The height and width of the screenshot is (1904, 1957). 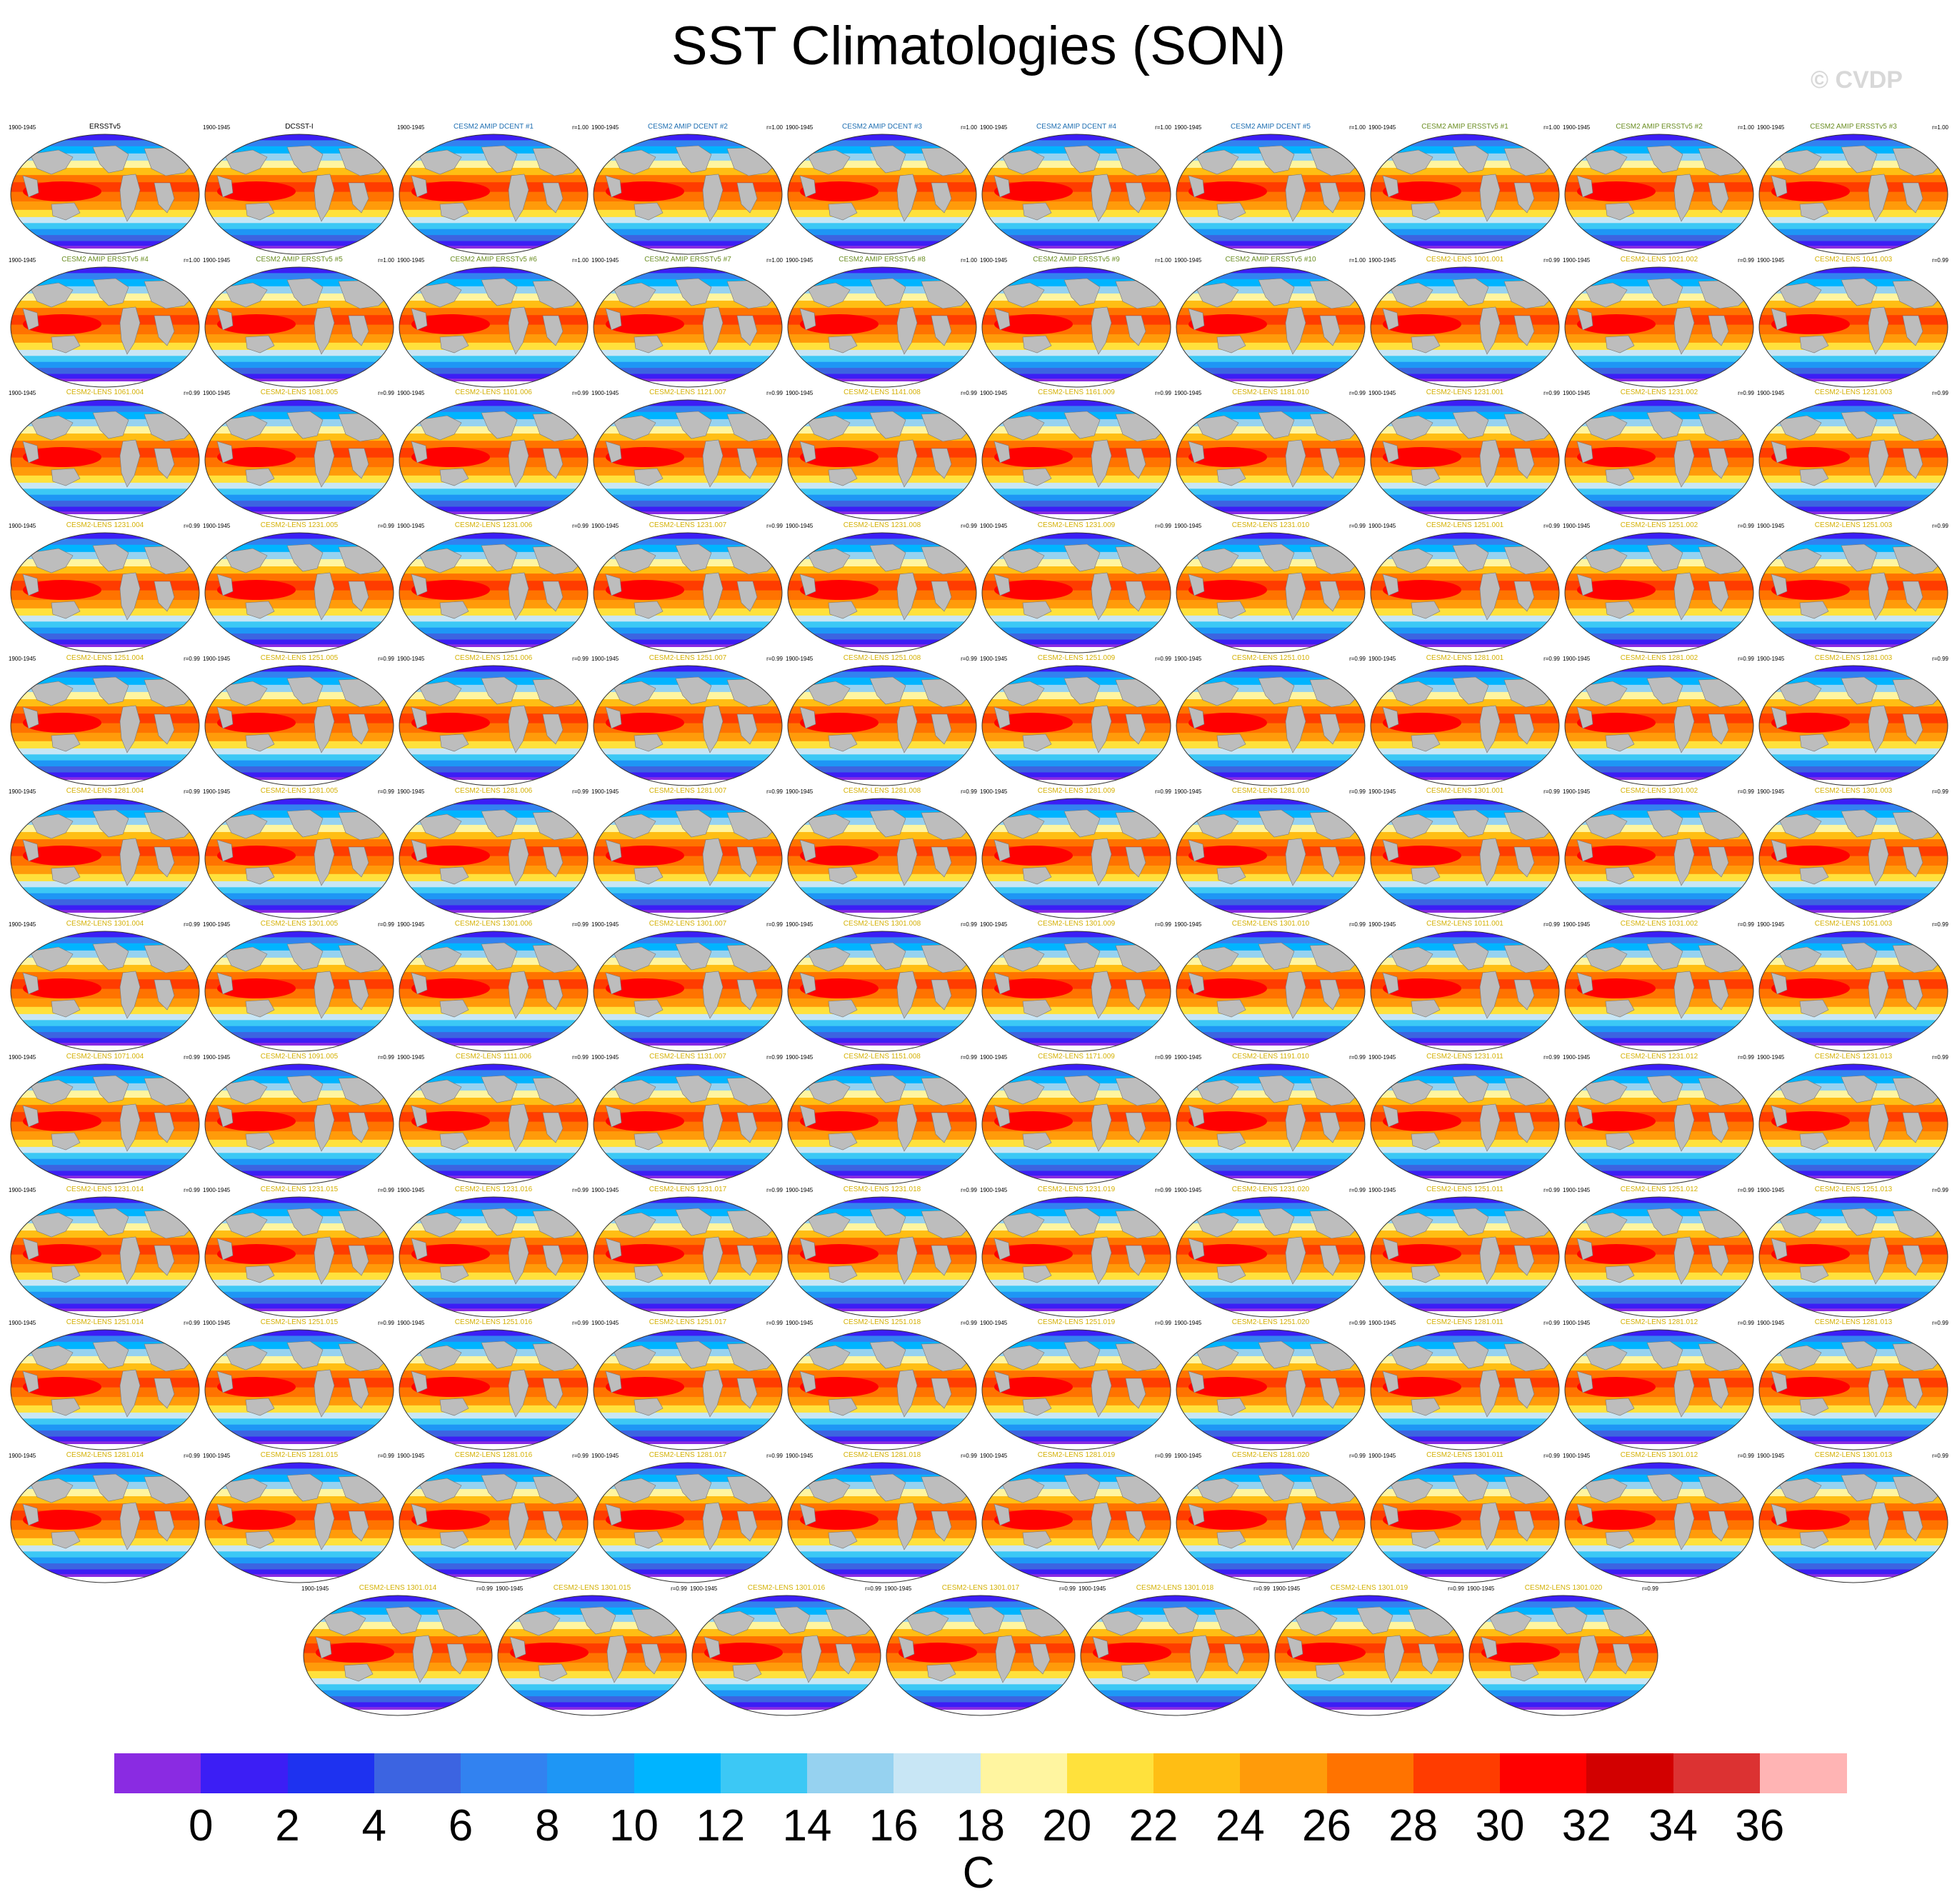 I want to click on panel-title: CESM2-LENS 1251.018, so click(x=882, y=1322).